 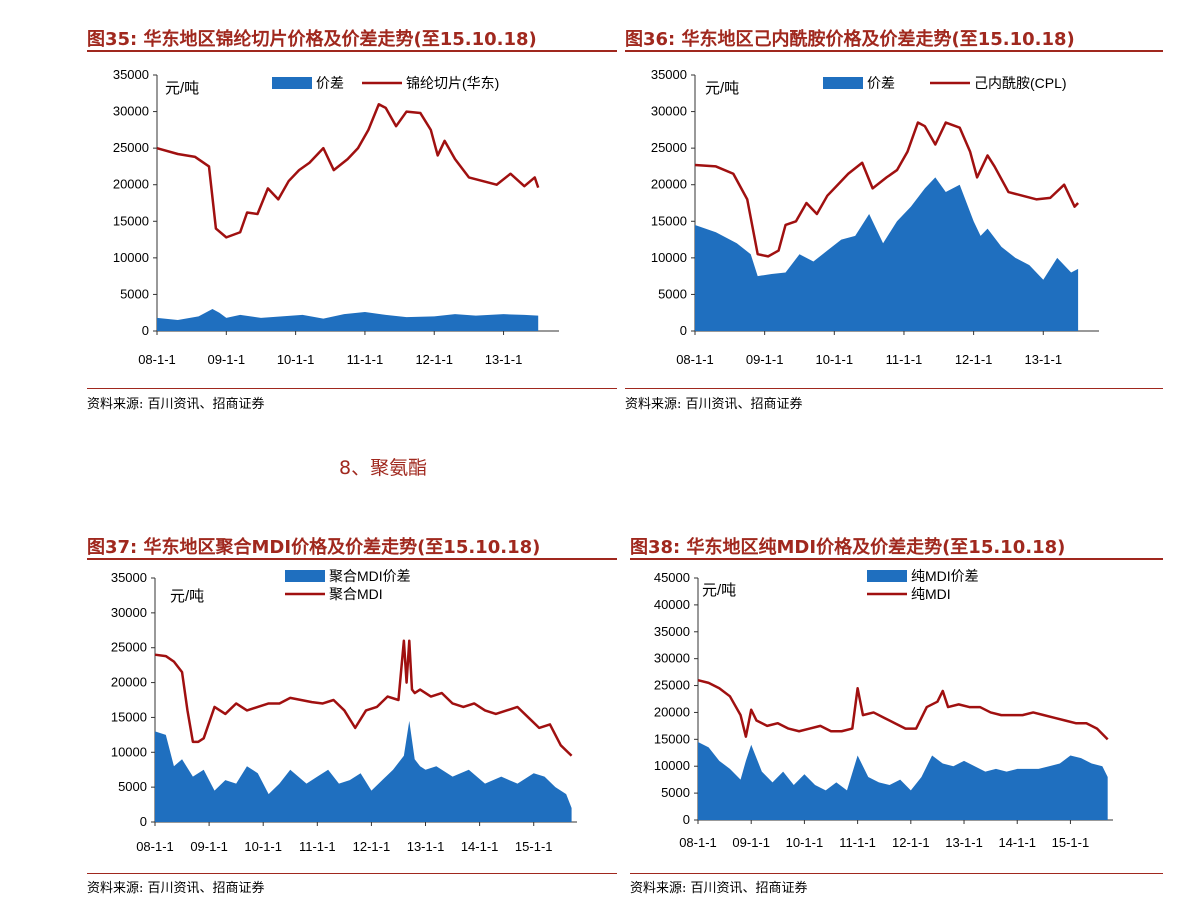 What do you see at coordinates (176, 888) in the screenshot?
I see `figure-37-source: 资料来源: 百川资讯、招商证券` at bounding box center [176, 888].